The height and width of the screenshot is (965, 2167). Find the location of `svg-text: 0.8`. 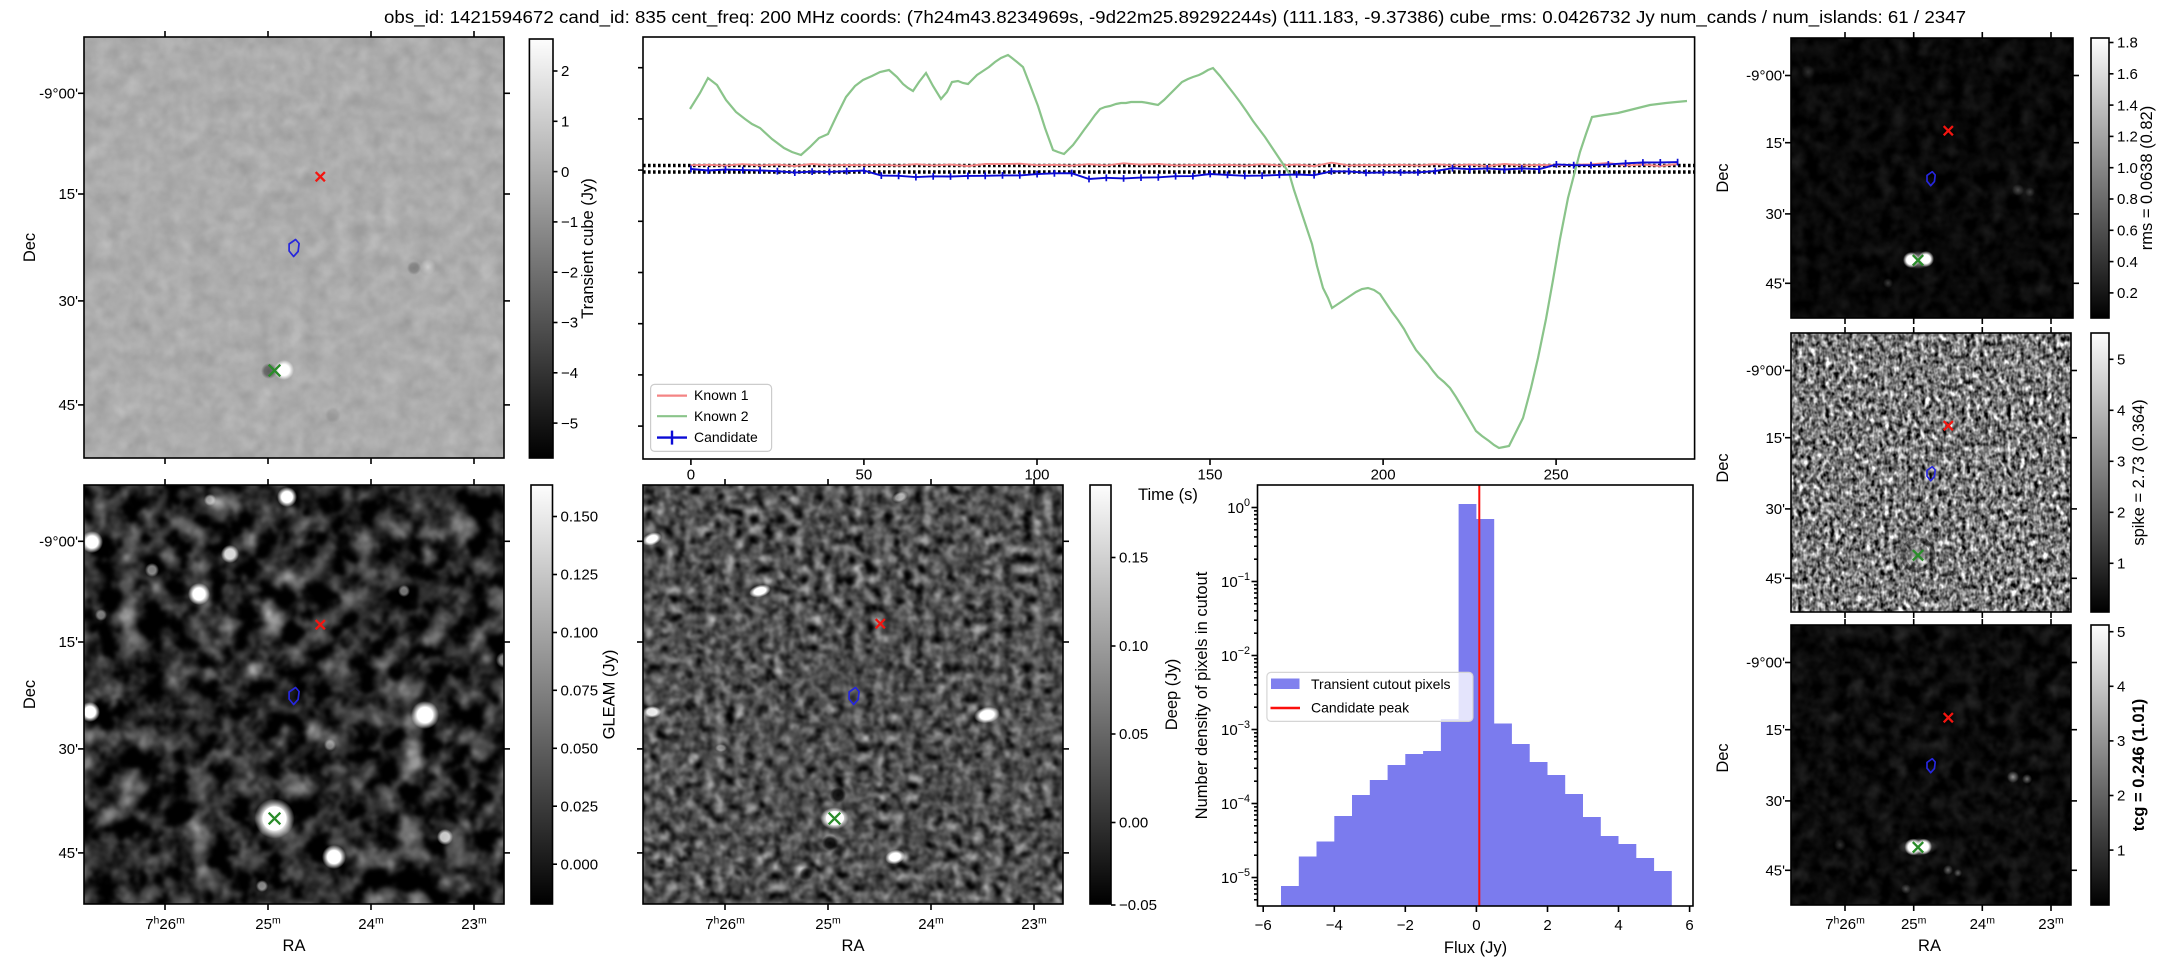

svg-text: 0.8 is located at coordinates (2127, 199).